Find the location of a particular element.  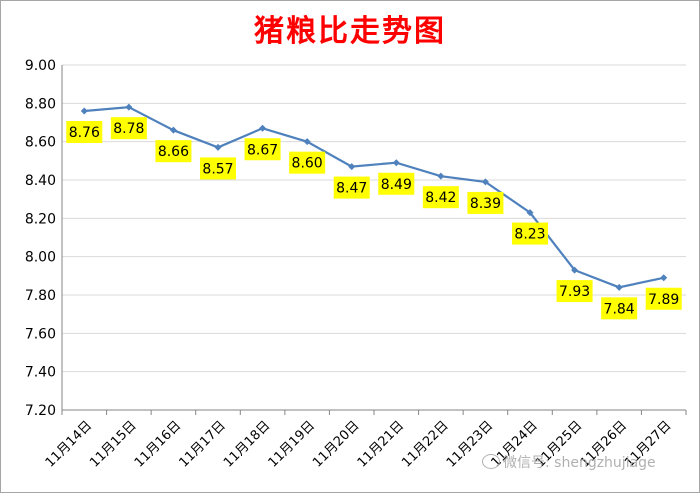

y-tick-label: 8.20 is located at coordinates (40, 219).